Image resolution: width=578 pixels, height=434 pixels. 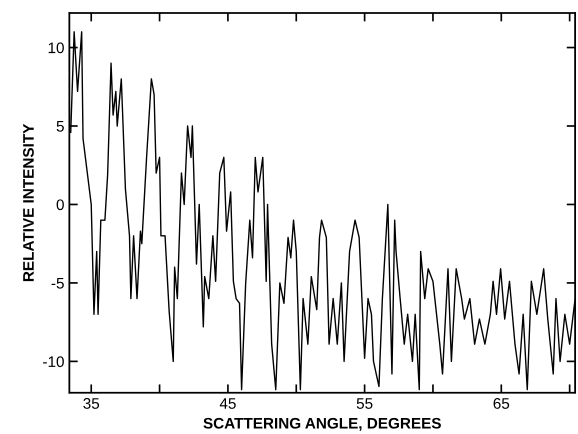 What do you see at coordinates (60, 126) in the screenshot?
I see `y-tick-label: 5` at bounding box center [60, 126].